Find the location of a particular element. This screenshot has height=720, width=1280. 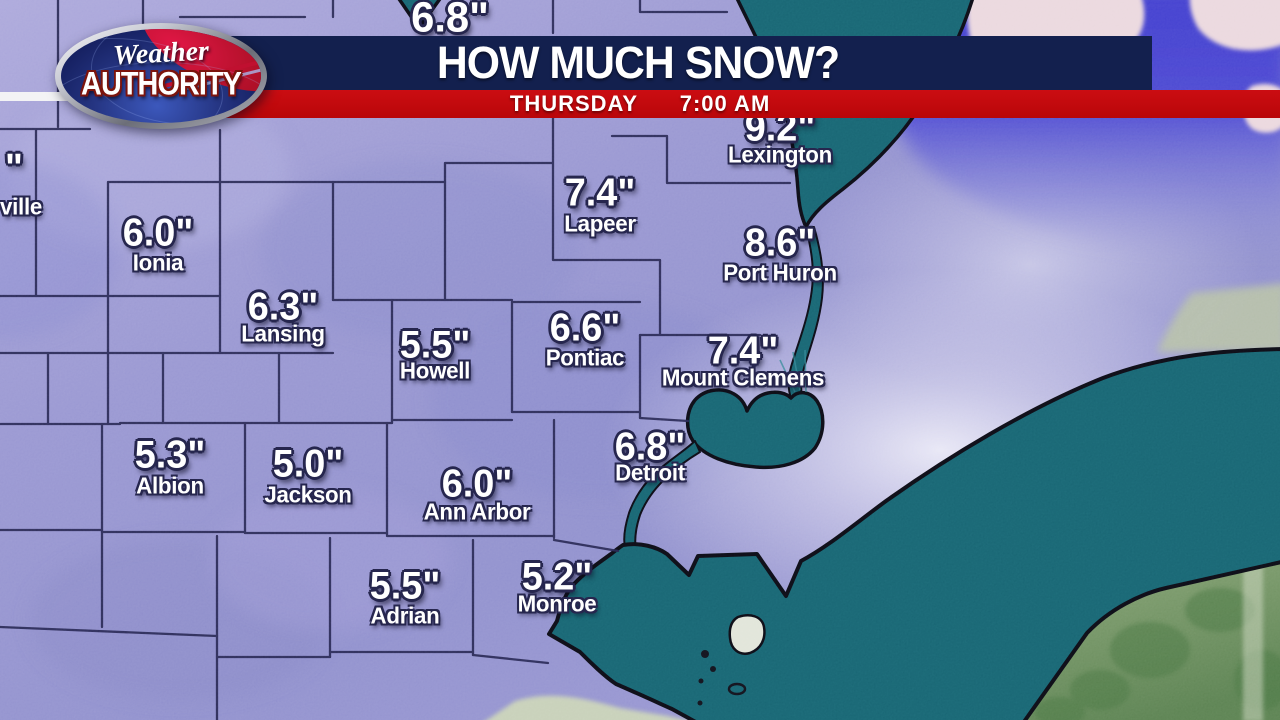

partial-edge-label: ville is located at coordinates (21, 206).